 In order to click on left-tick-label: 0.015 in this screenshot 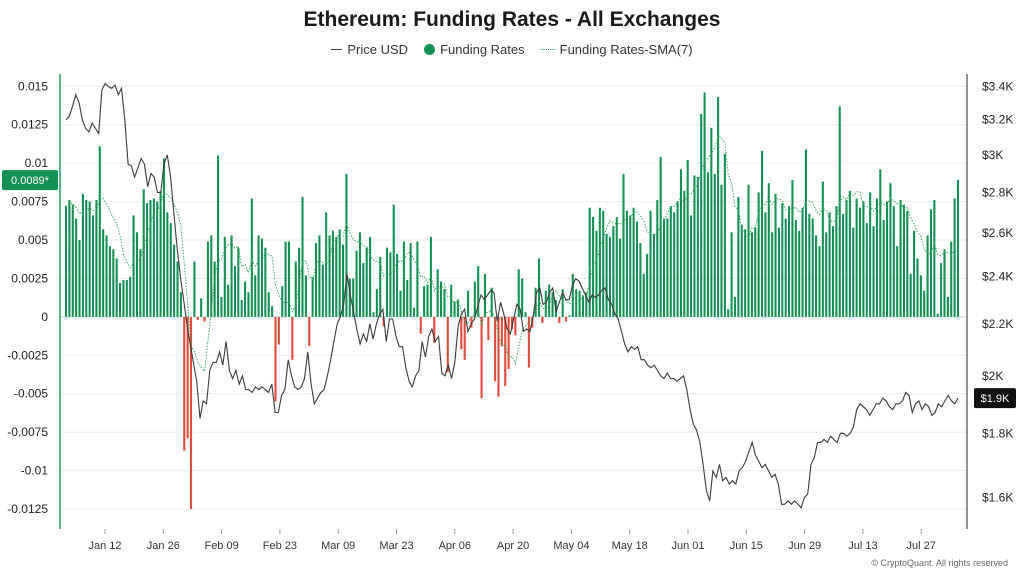, I will do `click(33, 86)`.